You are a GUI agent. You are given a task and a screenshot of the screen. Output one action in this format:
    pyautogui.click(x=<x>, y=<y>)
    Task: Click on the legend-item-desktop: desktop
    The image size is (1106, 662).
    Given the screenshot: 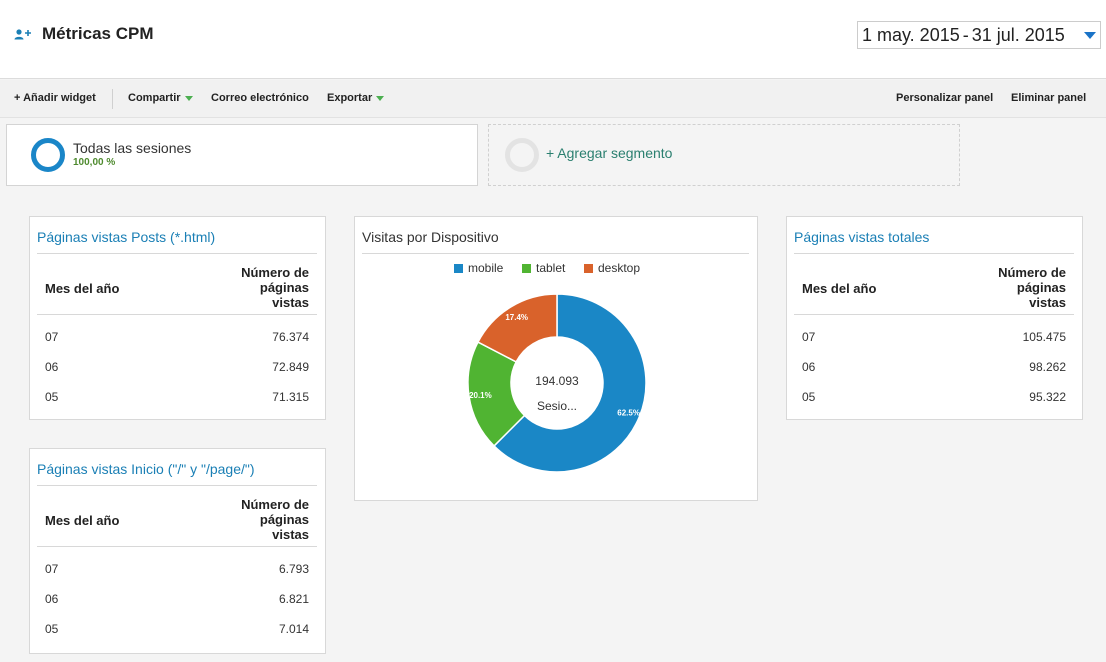 What is the action you would take?
    pyautogui.click(x=612, y=268)
    